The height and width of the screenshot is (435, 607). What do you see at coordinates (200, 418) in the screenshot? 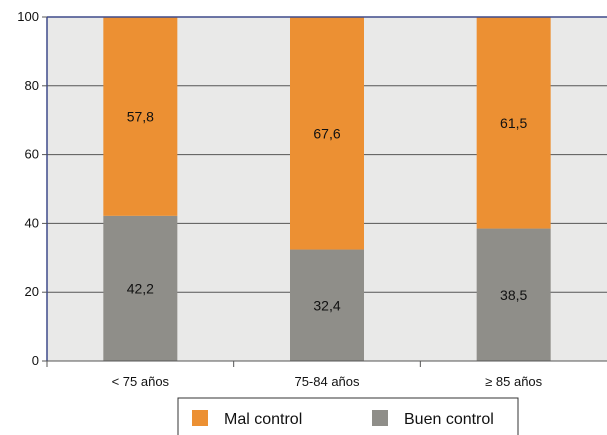
I see `legend-swatch-mal-control` at bounding box center [200, 418].